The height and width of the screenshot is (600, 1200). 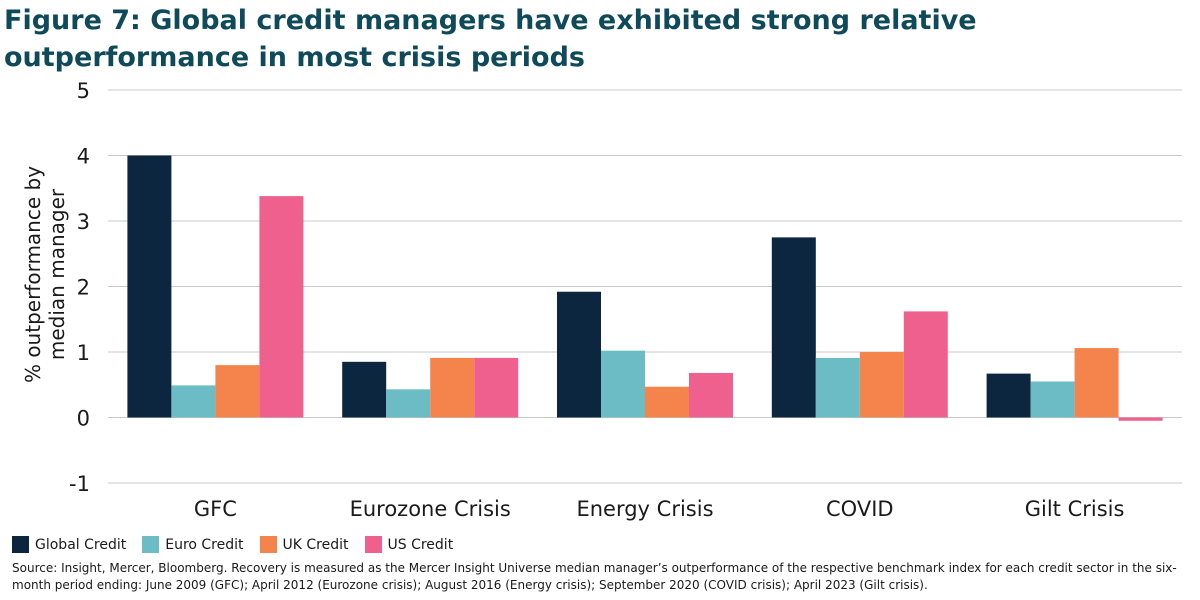 I want to click on legend-label-uk-credit: UK Credit, so click(x=315, y=544).